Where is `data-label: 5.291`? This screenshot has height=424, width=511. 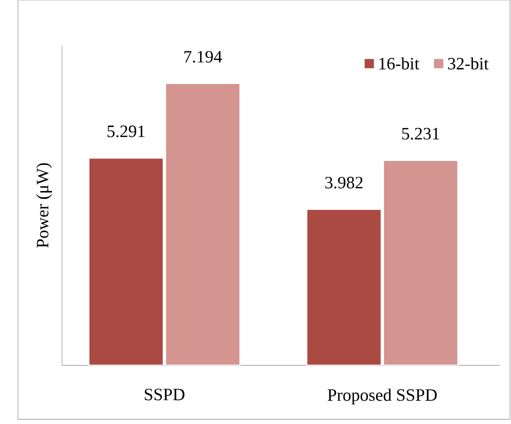 data-label: 5.291 is located at coordinates (126, 132).